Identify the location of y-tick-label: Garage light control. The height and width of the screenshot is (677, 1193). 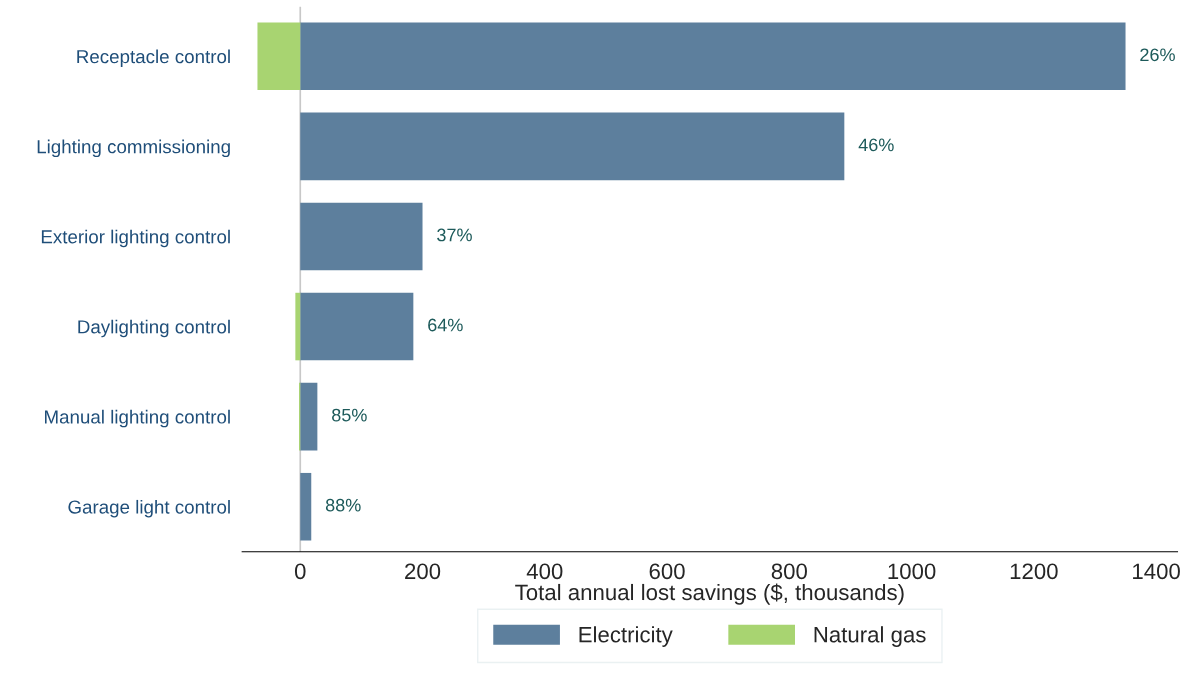
(149, 508).